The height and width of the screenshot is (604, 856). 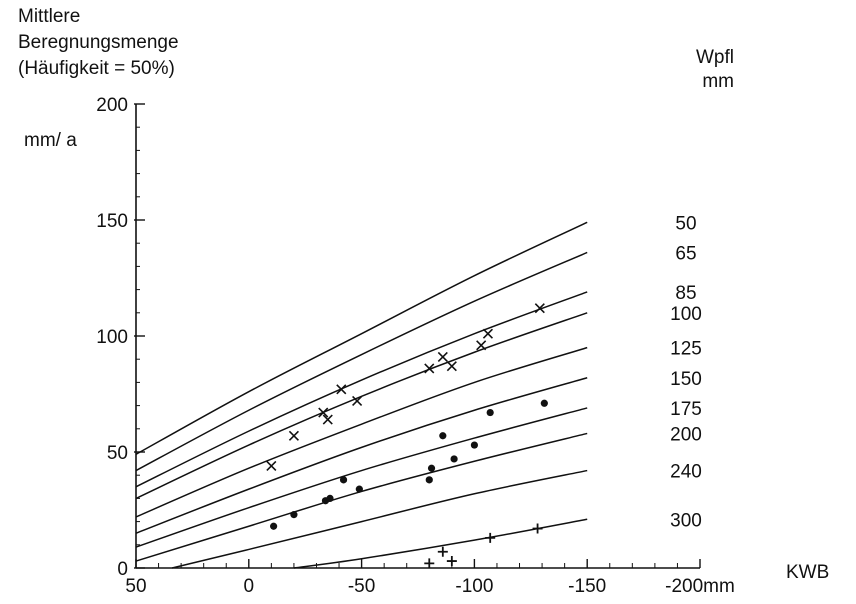 I want to click on x-tick-label-1: 0, so click(x=249, y=586).